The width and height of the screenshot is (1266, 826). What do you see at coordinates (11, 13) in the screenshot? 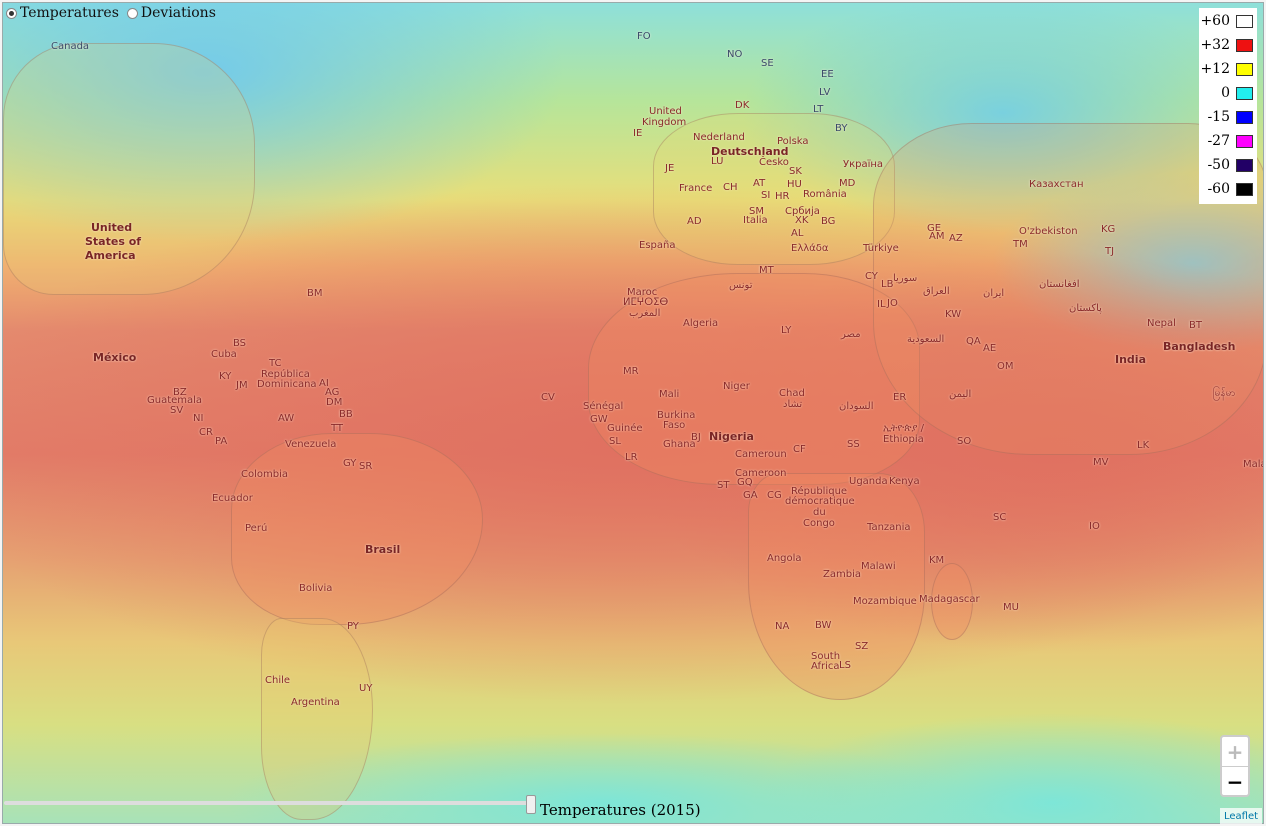
I see `radio-temperatures` at bounding box center [11, 13].